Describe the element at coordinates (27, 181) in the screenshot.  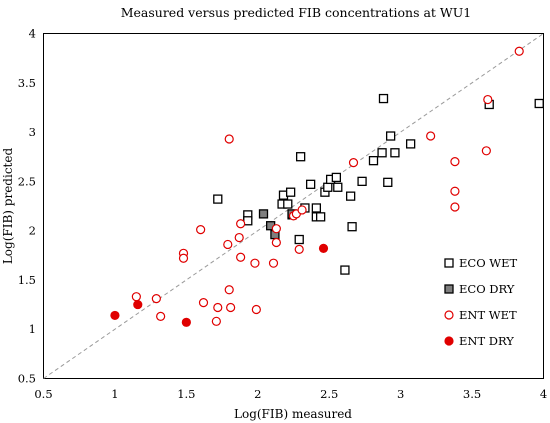
I see `y-tick-label: 2.5` at that location.